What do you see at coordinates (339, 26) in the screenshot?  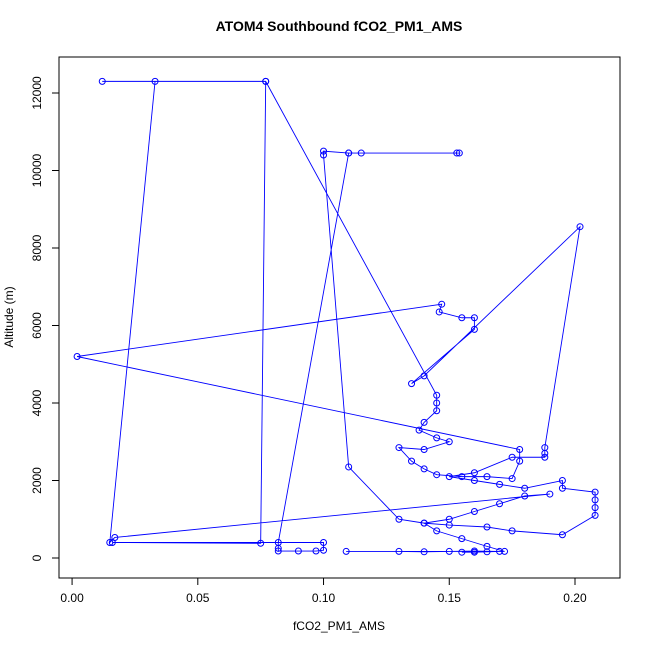 I see `chart-title: ATOM4 Southbound fCO2_PM1_AMS` at bounding box center [339, 26].